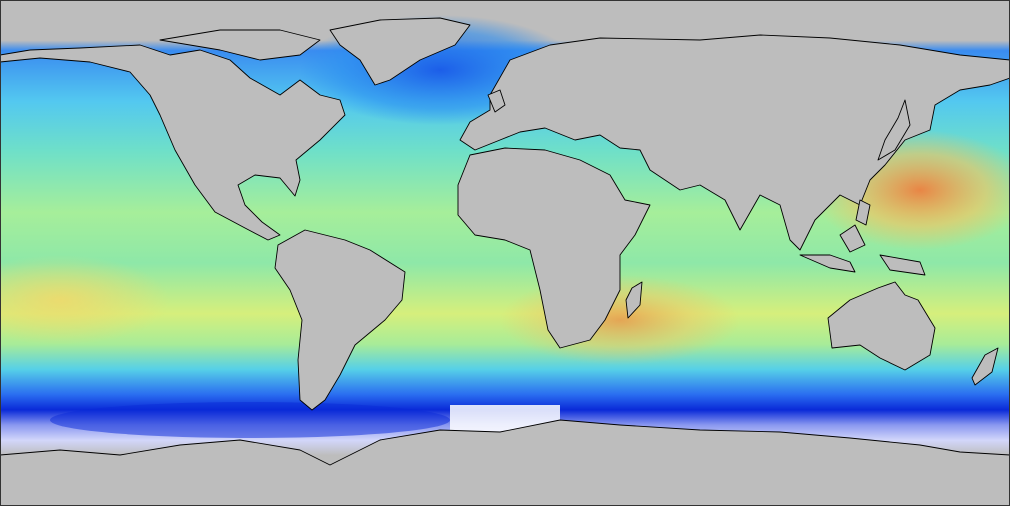 The image size is (1010, 506). What do you see at coordinates (985, 366) in the screenshot?
I see `new-zealand` at bounding box center [985, 366].